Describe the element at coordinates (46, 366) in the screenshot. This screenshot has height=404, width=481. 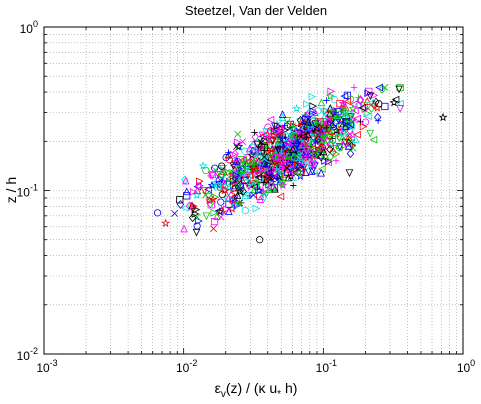
I see `x-tick-label: 10-3` at that location.